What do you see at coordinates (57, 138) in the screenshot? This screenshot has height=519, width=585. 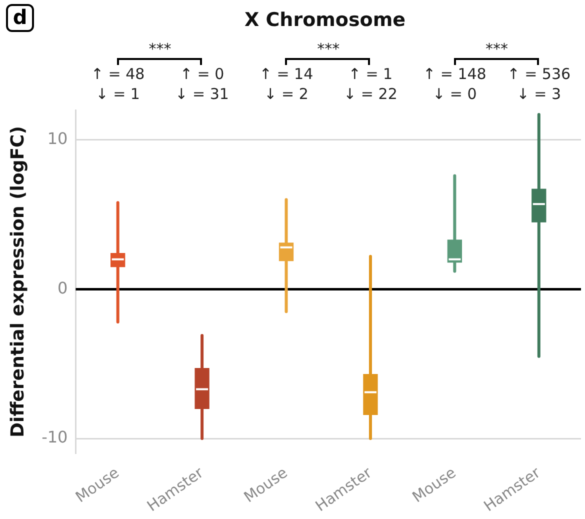 I see `y-tick-label: 10` at bounding box center [57, 138].